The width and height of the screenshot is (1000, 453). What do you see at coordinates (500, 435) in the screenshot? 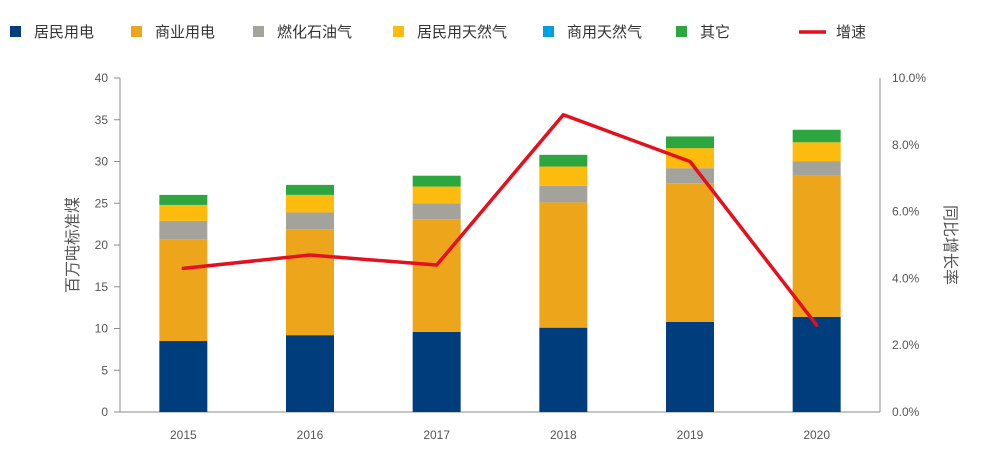
I see `x-ticks: 2015 2016 2017 2018 2019 2020` at bounding box center [500, 435].